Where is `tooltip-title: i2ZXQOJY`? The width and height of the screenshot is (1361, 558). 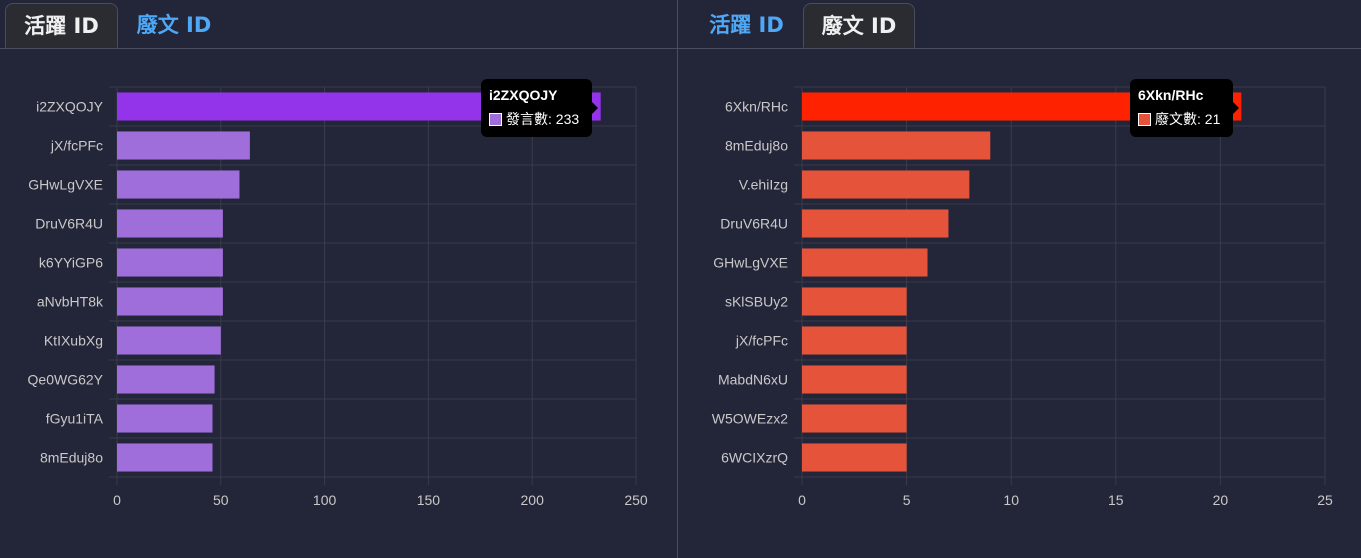 tooltip-title: i2ZXQOJY is located at coordinates (523, 95).